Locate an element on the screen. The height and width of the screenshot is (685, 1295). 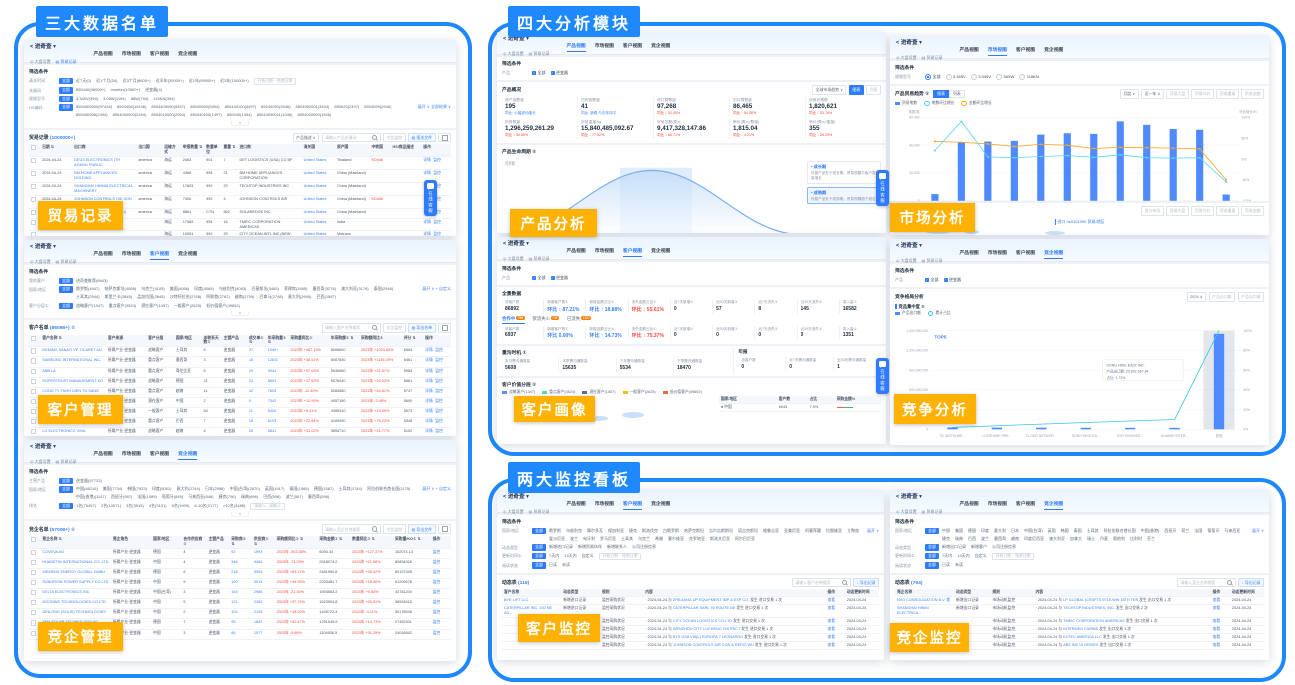
filter-chip: 新增出口记录 is located at coordinates (954, 546).